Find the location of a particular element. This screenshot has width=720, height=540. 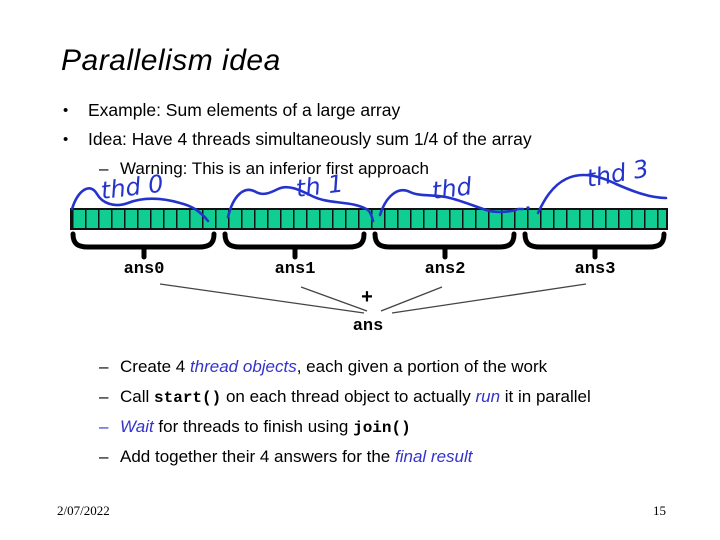

ink-squiggle-thd2 is located at coordinates (448, 203).